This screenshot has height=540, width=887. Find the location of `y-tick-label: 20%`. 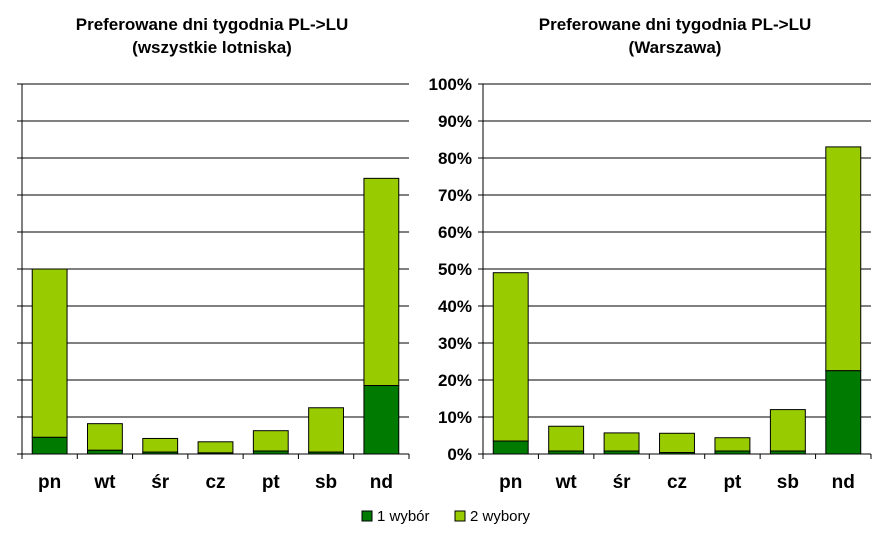

y-tick-label: 20% is located at coordinates (455, 380).